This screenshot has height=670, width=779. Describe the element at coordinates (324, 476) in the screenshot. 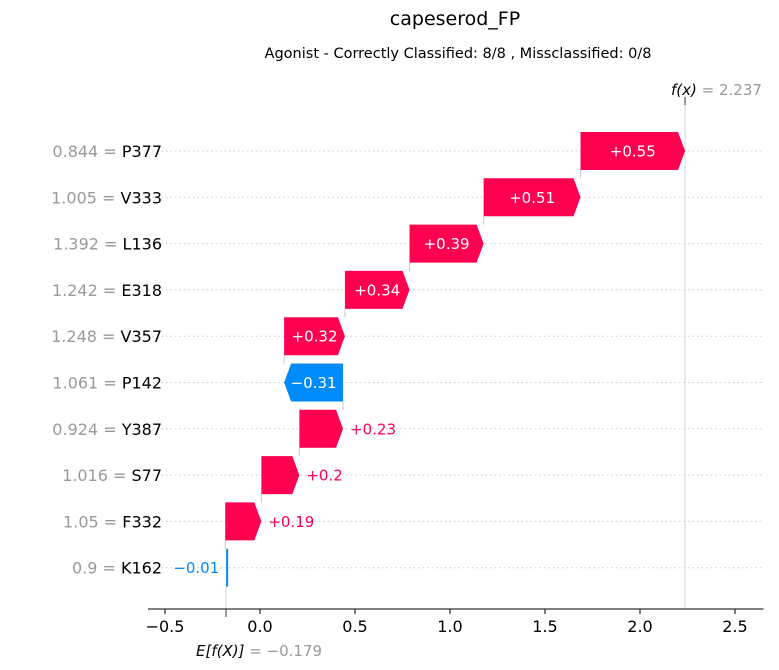

I see `bar-value-label: +0.2` at that location.